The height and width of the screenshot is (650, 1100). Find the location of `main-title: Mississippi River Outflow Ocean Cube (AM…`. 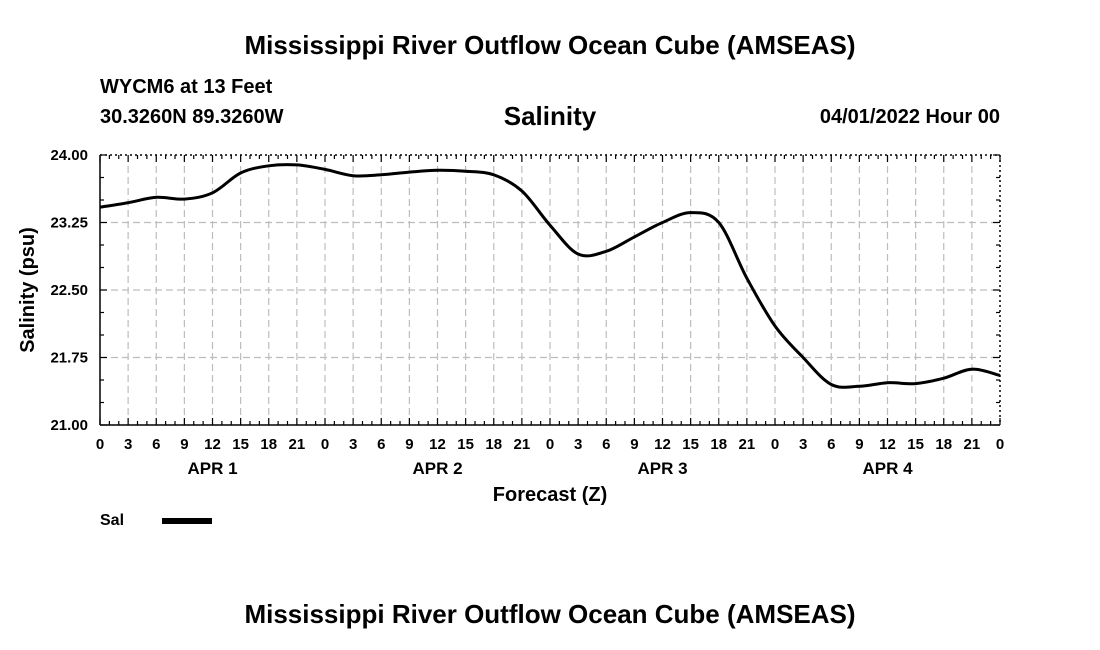

main-title: Mississippi River Outflow Ocean Cube (AM… is located at coordinates (550, 45).